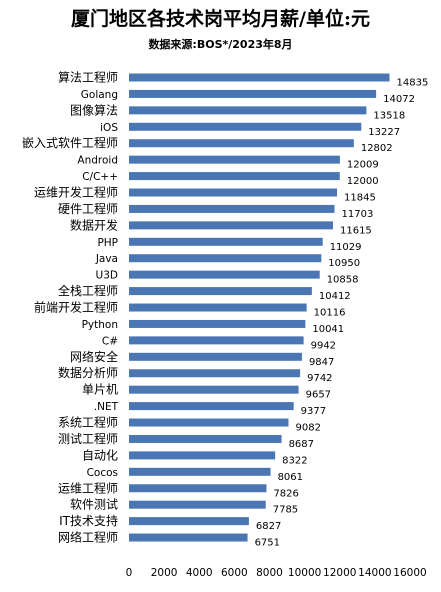 Image resolution: width=441 pixels, height=592 pixels. I want to click on x-tick-label: 6000, so click(234, 573).